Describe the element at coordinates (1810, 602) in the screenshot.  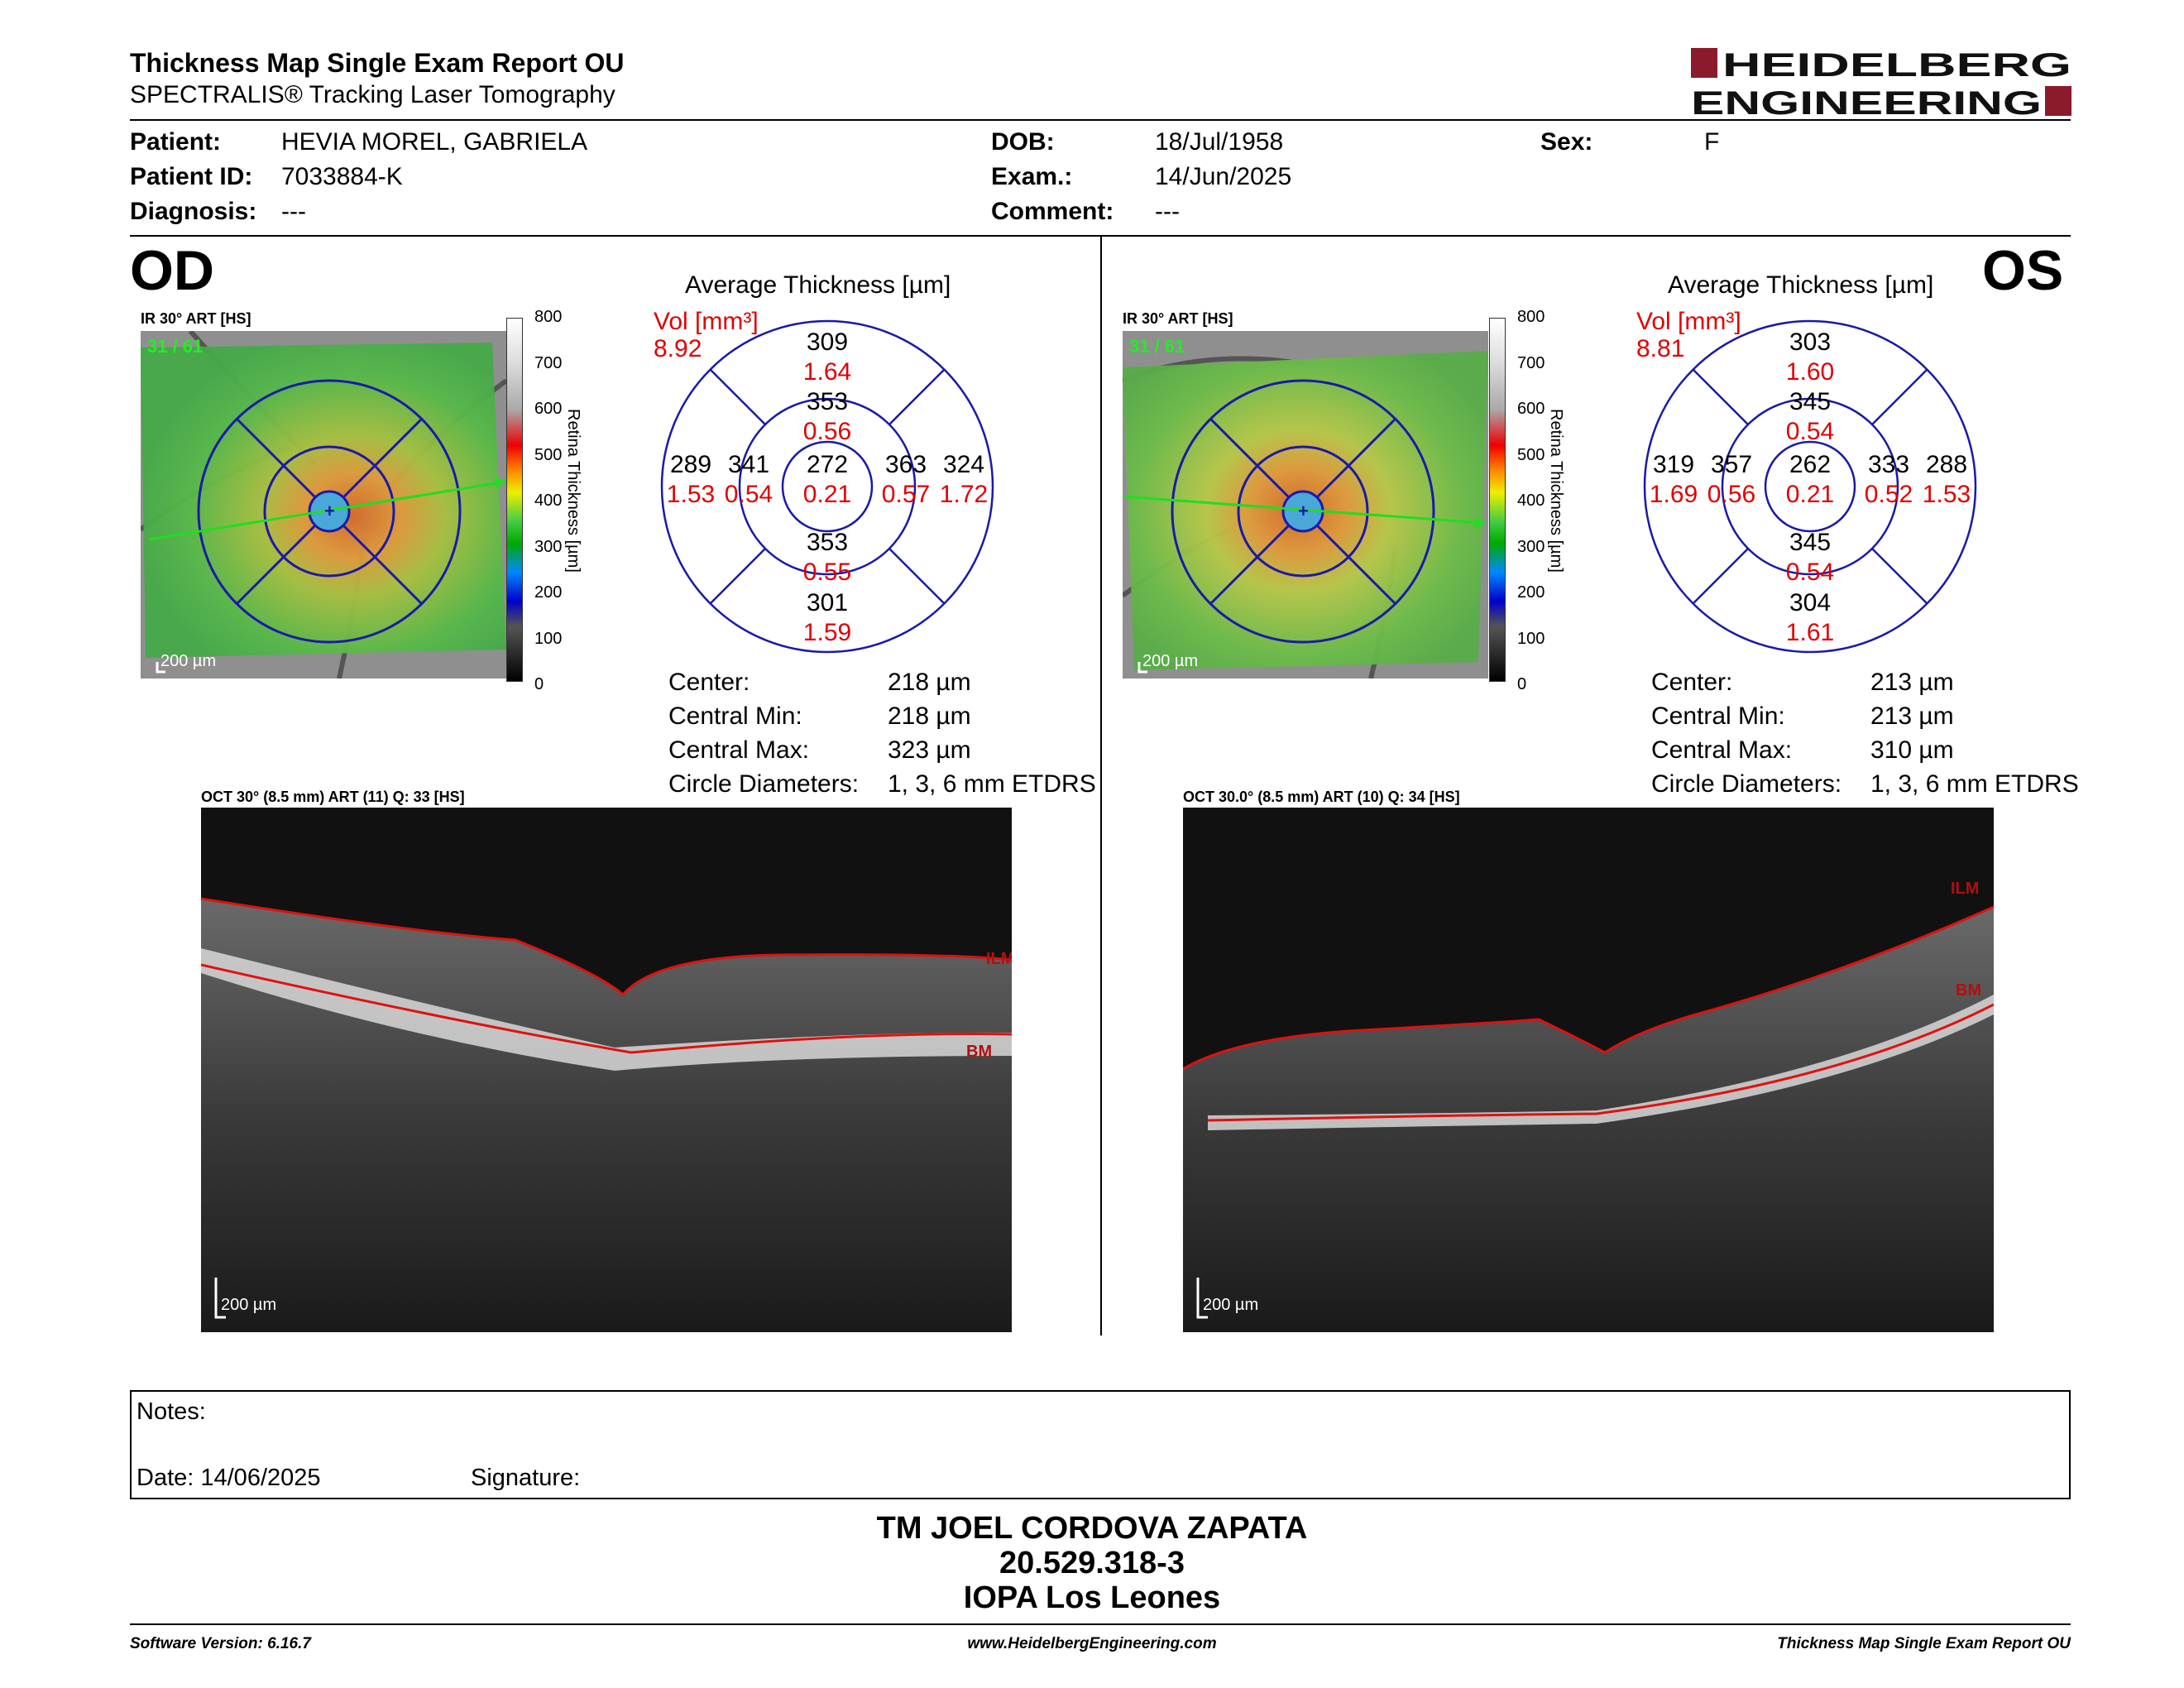
I see `os-outer-inf-thickness: 304` at that location.